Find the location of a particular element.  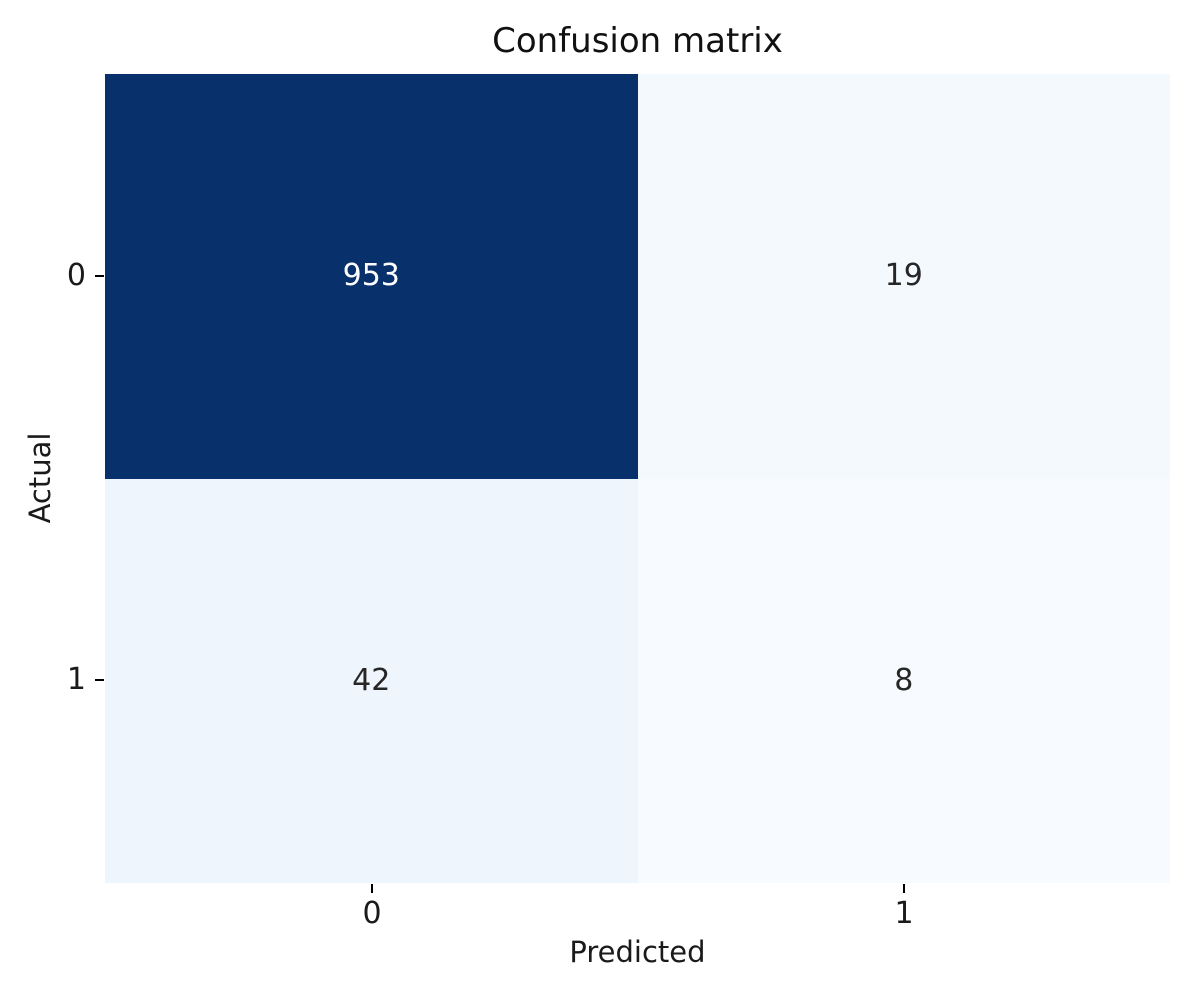

x-tick-label-1: 1 is located at coordinates (904, 913).